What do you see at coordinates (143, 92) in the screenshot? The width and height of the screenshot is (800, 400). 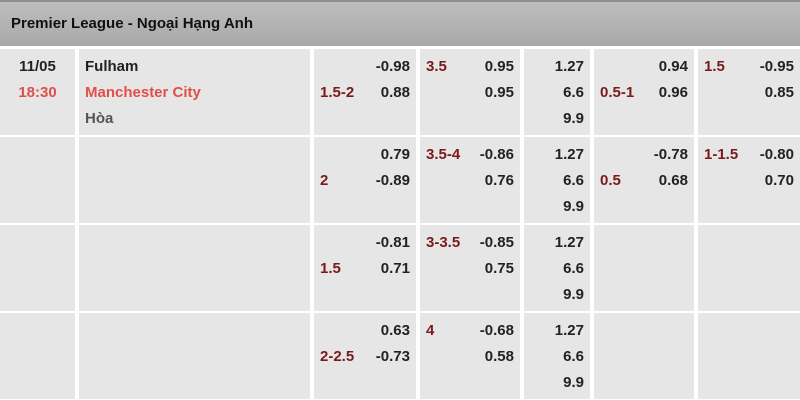 I see `away-team: Manchester City` at bounding box center [143, 92].